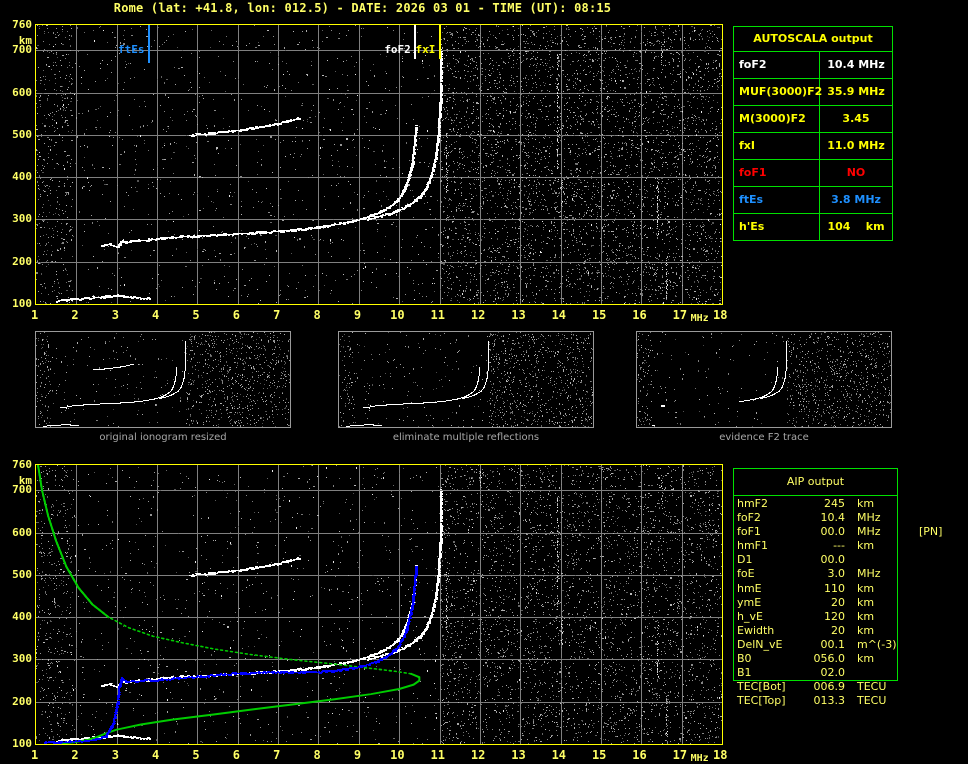 The width and height of the screenshot is (968, 764). I want to click on marker-label-foF2: foF2, so click(397, 49).